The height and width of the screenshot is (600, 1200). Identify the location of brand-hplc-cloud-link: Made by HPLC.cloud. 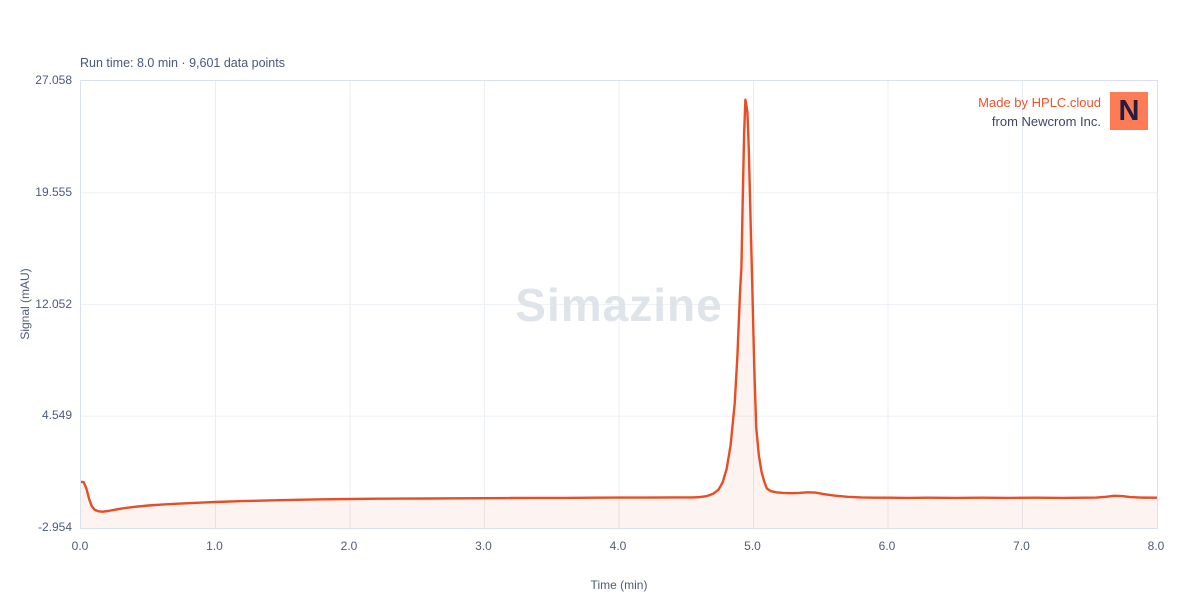
(1039, 102).